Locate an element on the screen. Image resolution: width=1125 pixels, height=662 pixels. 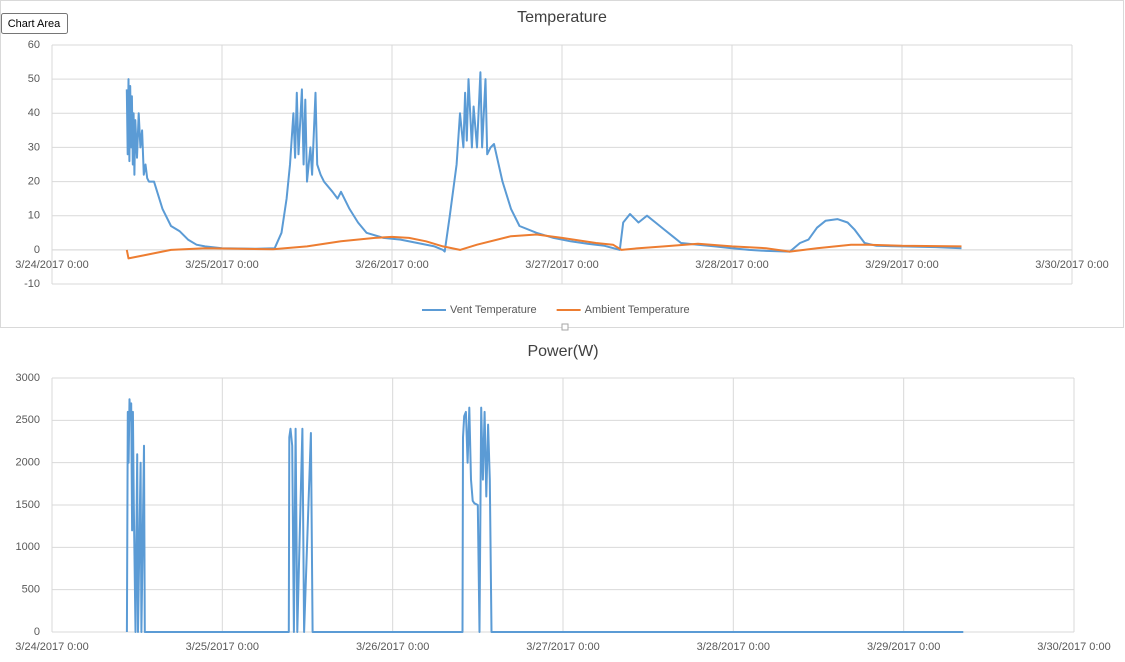
tooltip-text: Chart Area is located at coordinates (34, 24).